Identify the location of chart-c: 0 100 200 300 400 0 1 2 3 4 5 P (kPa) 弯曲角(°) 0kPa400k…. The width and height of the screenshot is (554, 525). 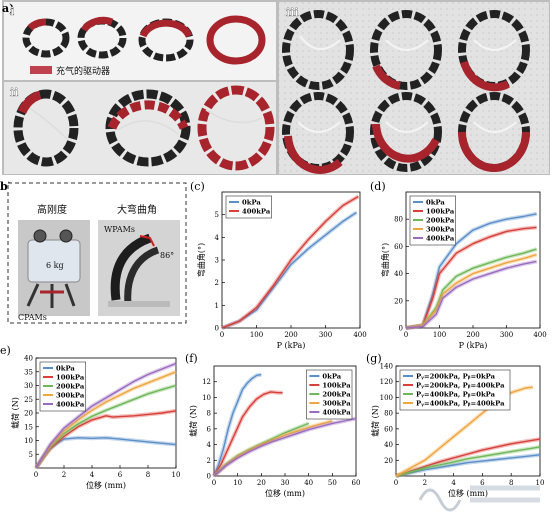
(281, 270).